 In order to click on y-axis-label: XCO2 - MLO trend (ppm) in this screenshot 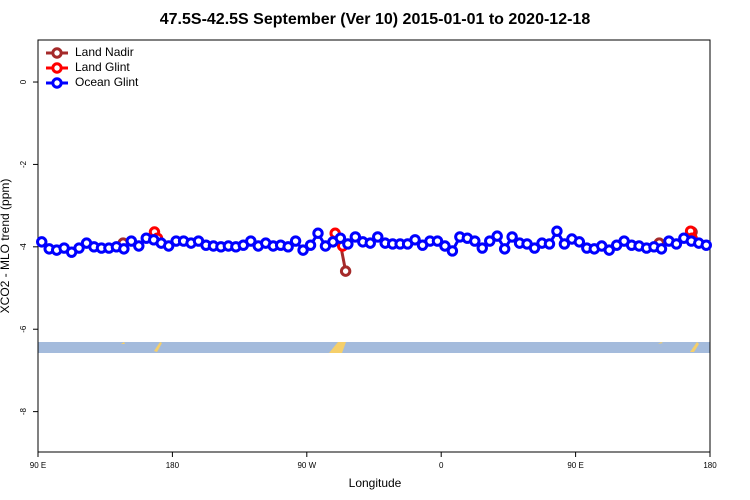, I will do `click(6, 246)`.